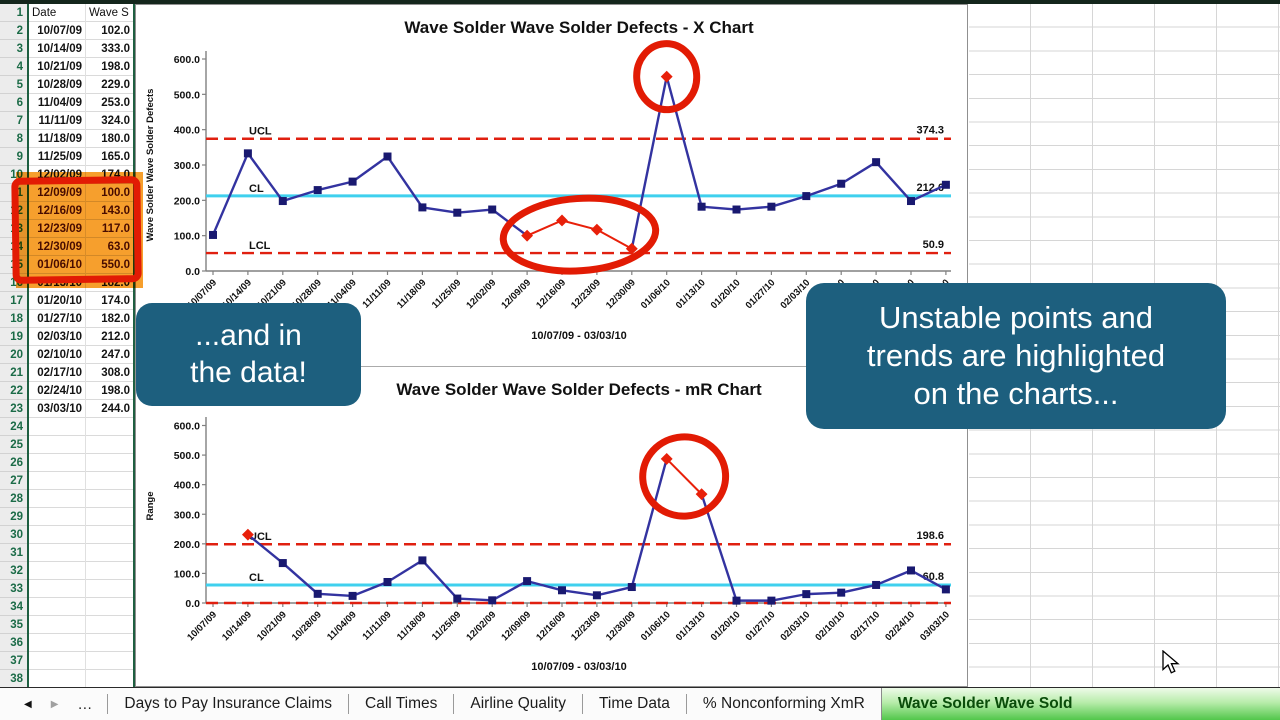  Describe the element at coordinates (57, 355) in the screenshot. I see `spreadsheet-cell: 02/10/10` at that location.